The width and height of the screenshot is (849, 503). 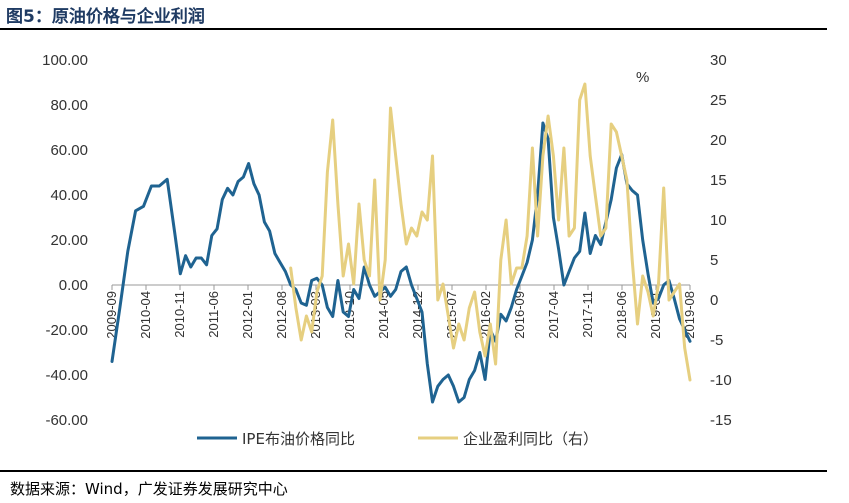 What do you see at coordinates (413, 29) in the screenshot?
I see `top-rule` at bounding box center [413, 29].